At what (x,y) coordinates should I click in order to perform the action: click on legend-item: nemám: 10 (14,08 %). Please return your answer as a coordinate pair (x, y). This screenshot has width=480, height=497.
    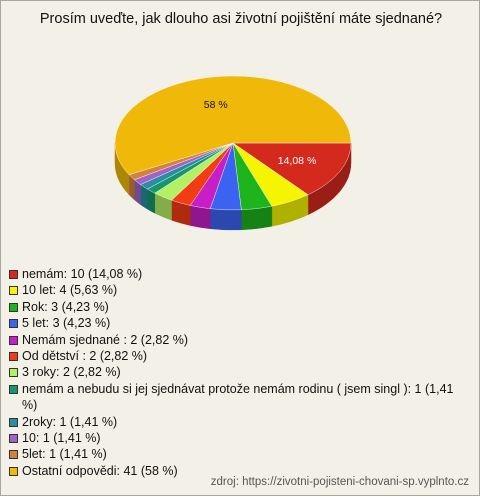
    Looking at the image, I should click on (236, 274).